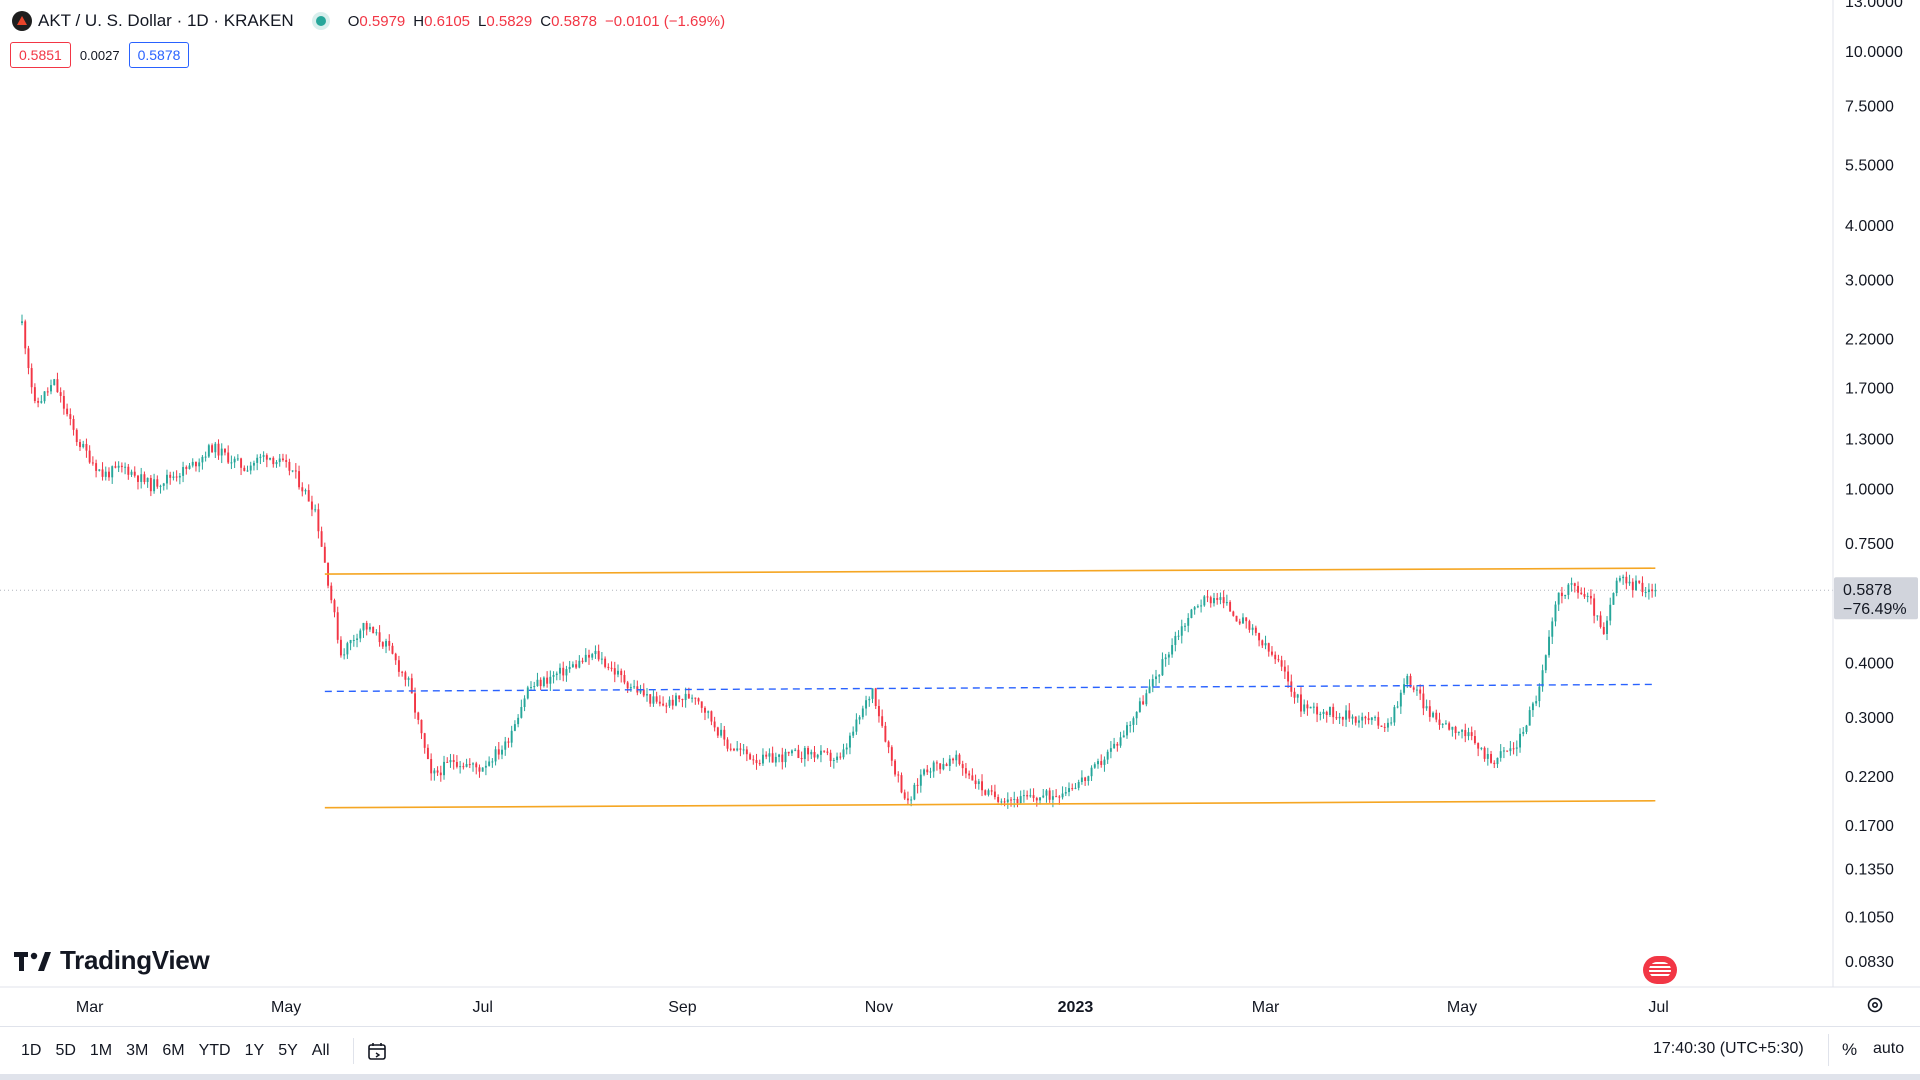 Image resolution: width=1920 pixels, height=1080 pixels. Describe the element at coordinates (214, 1050) in the screenshot. I see `range-button-ytd: YTD` at that location.